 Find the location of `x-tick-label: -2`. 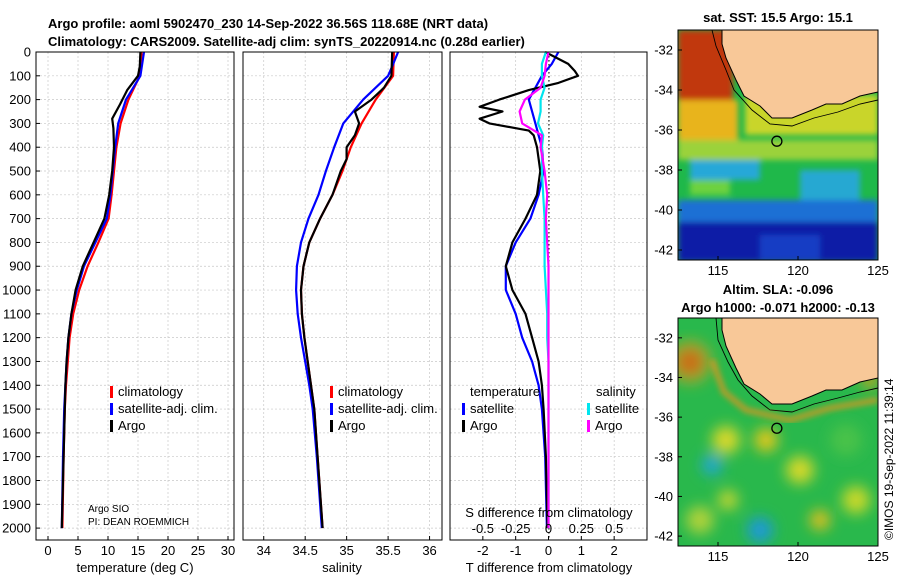

x-tick-label: -2 is located at coordinates (483, 550).